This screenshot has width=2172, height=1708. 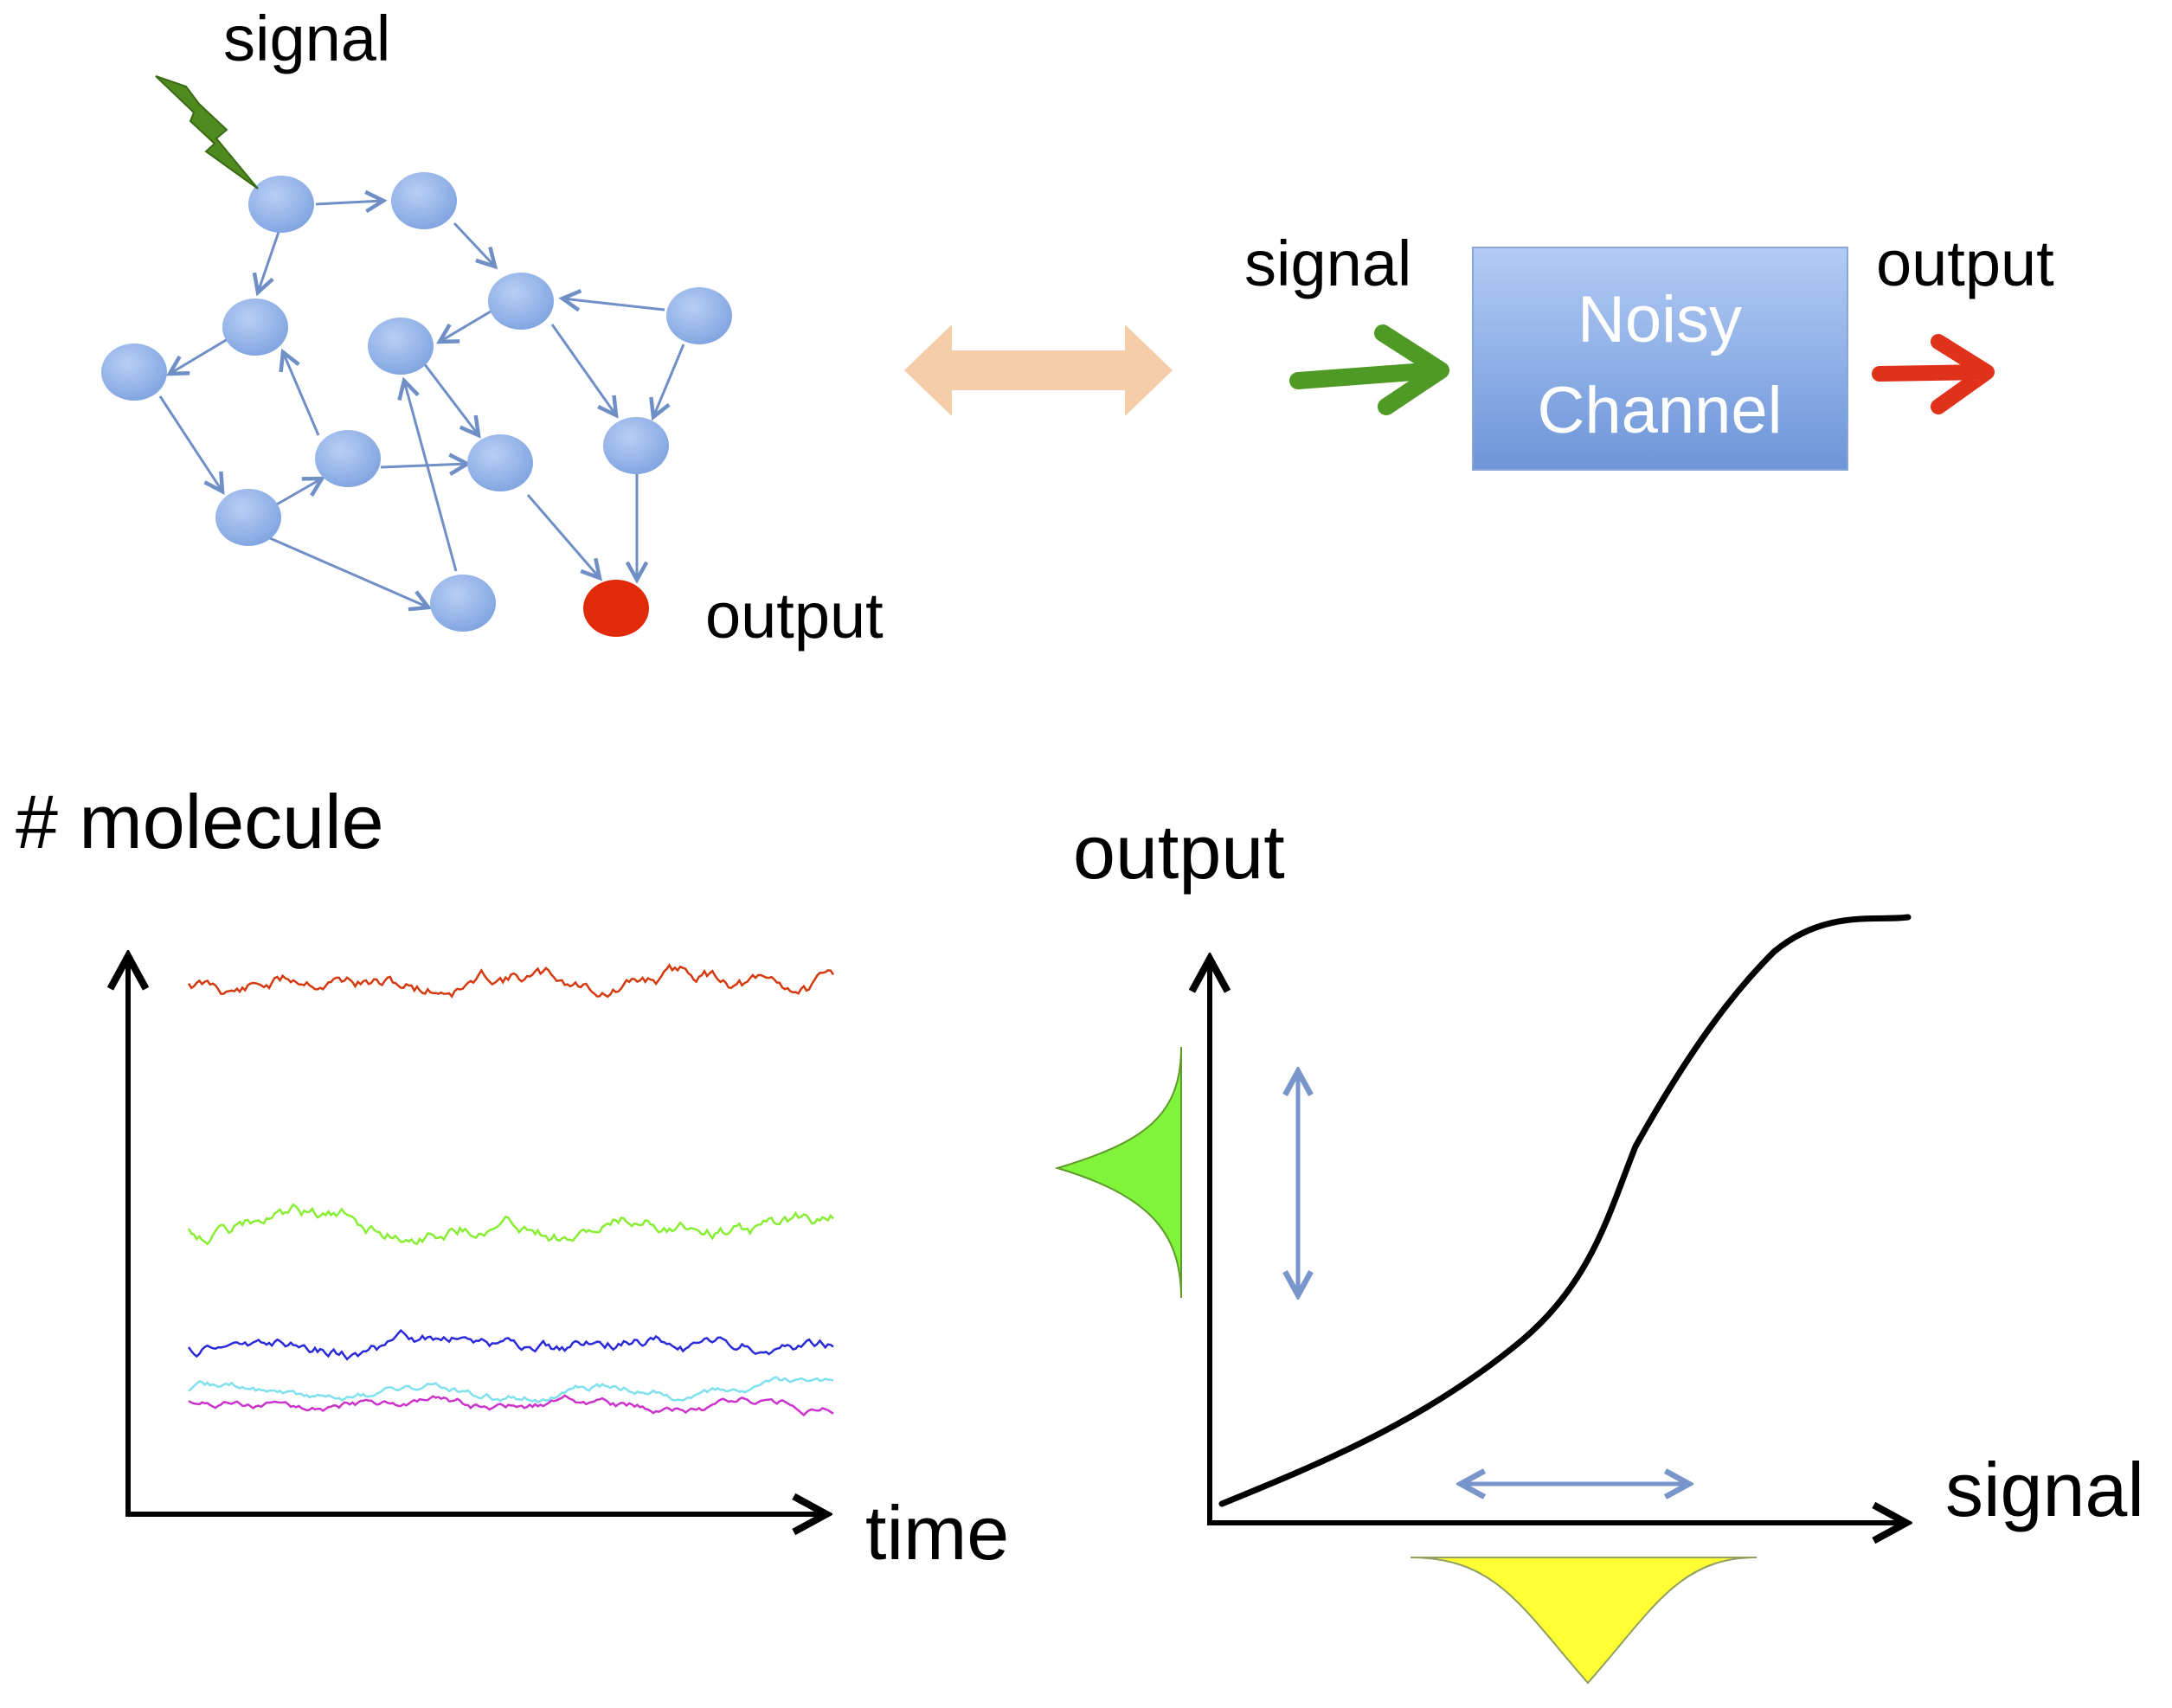 I want to click on signal-bolt-icon, so click(x=207, y=132).